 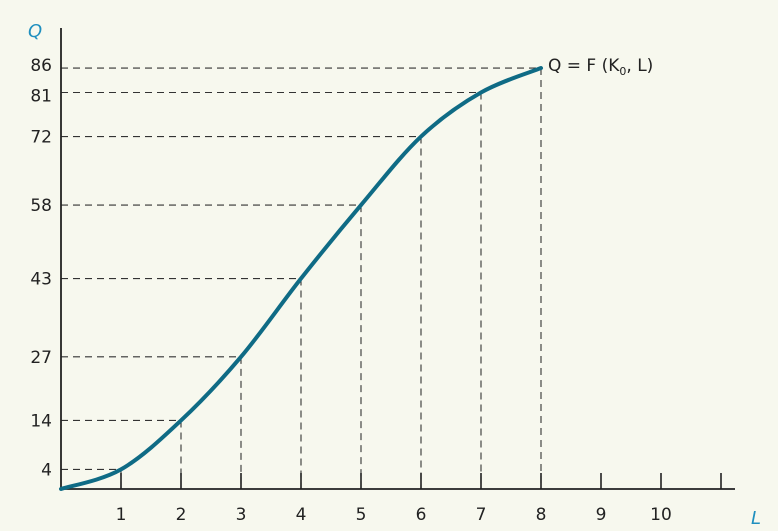 What do you see at coordinates (41, 358) in the screenshot?
I see `y-tick-label-27: 27` at bounding box center [41, 358].